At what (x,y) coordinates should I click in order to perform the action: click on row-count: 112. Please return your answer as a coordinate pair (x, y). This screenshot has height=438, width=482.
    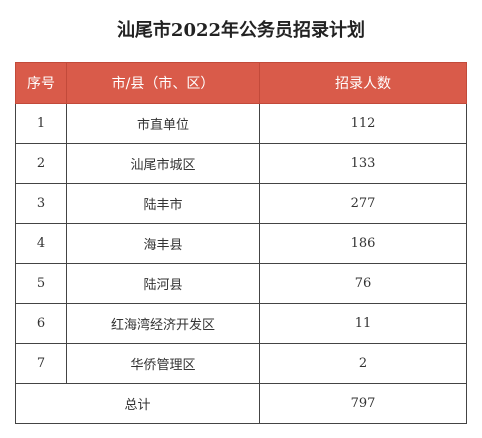
    Looking at the image, I should click on (363, 123).